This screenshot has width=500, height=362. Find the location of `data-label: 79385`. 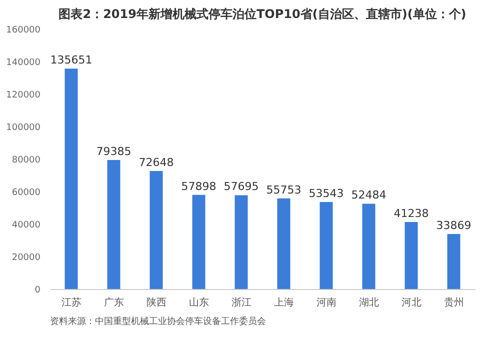

data-label: 79385 is located at coordinates (114, 151).